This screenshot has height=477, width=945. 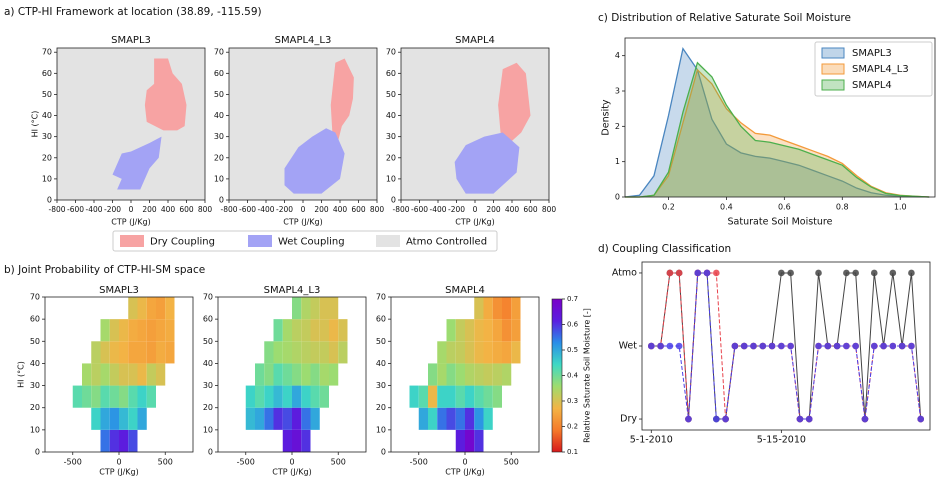 What do you see at coordinates (208, 407) in the screenshot?
I see `y-tick-label: 20` at bounding box center [208, 407].